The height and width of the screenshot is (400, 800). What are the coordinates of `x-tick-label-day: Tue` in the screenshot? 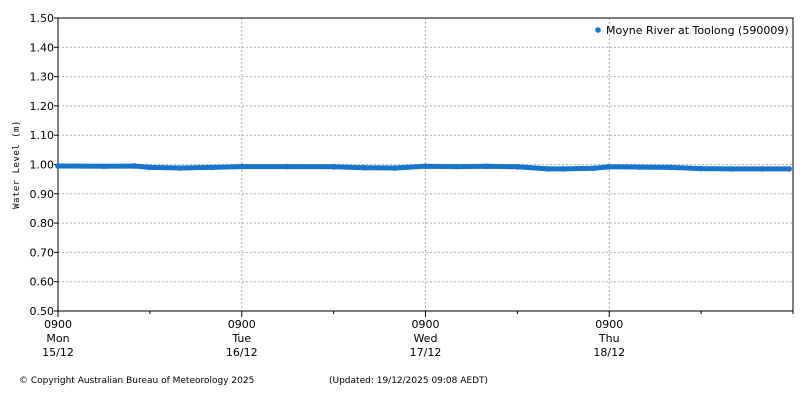 It's located at (241, 338).